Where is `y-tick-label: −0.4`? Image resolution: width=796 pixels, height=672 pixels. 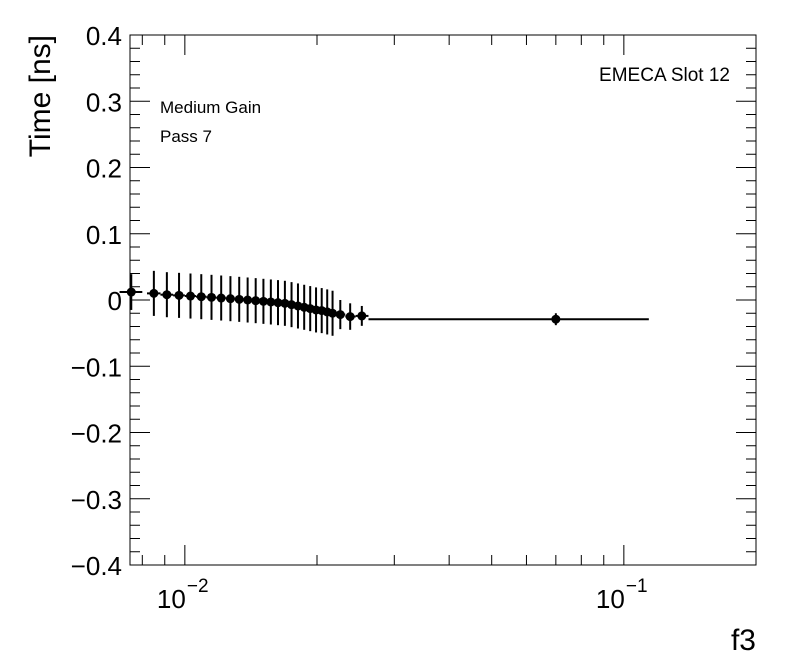
y-tick-label: −0.4 is located at coordinates (96, 566).